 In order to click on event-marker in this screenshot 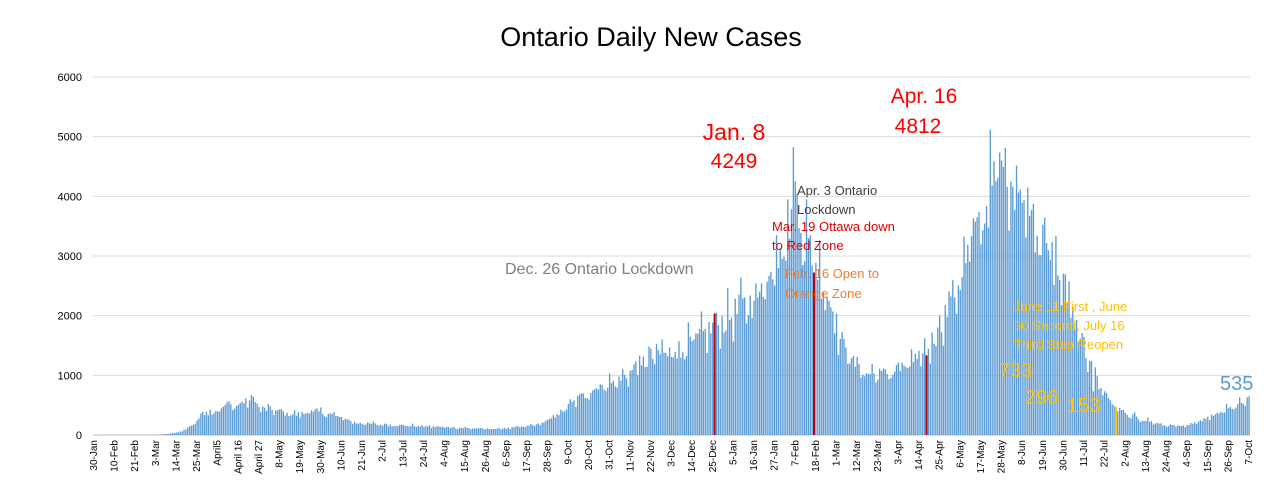, I will do `click(814, 353)`.